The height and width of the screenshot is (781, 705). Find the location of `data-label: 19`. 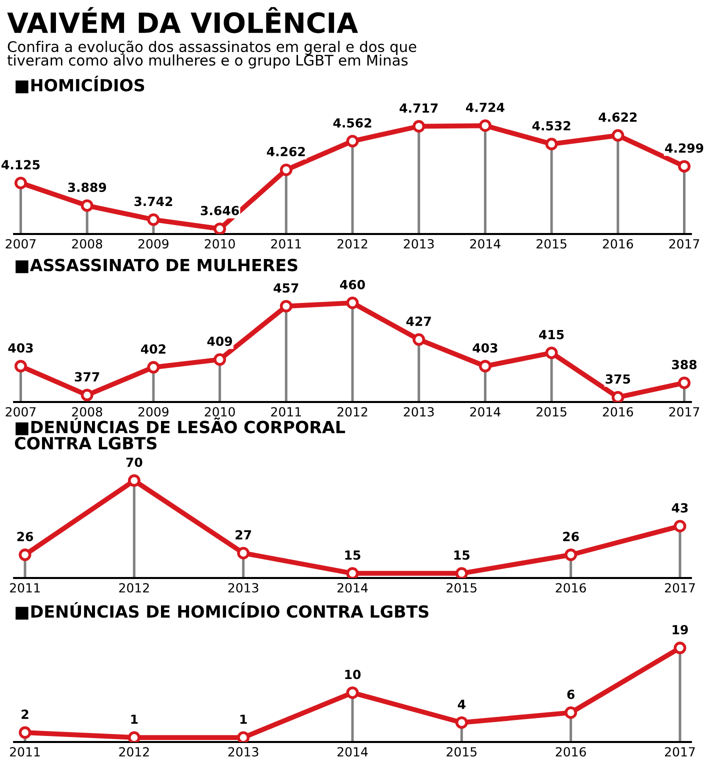

data-label: 19 is located at coordinates (680, 629).